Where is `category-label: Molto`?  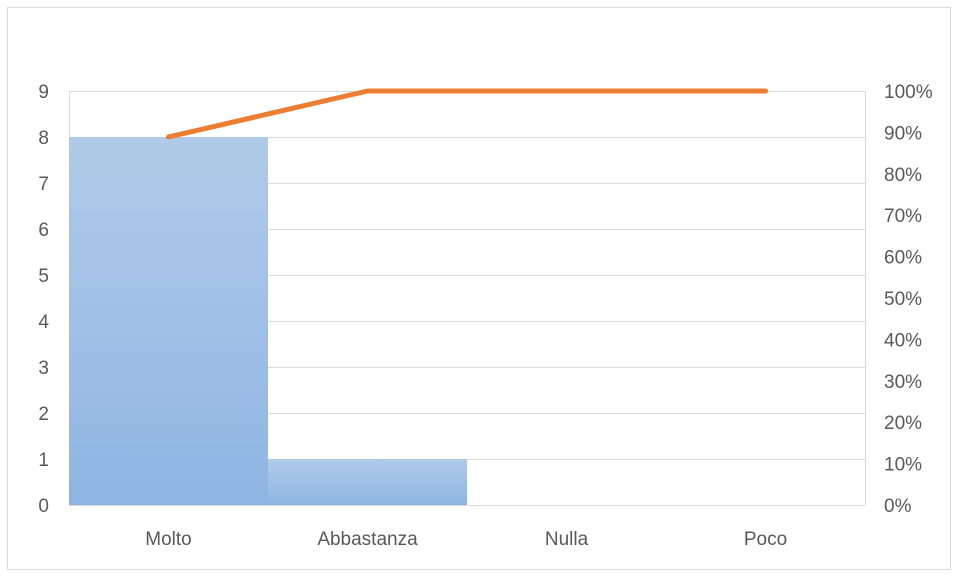 category-label: Molto is located at coordinates (168, 539).